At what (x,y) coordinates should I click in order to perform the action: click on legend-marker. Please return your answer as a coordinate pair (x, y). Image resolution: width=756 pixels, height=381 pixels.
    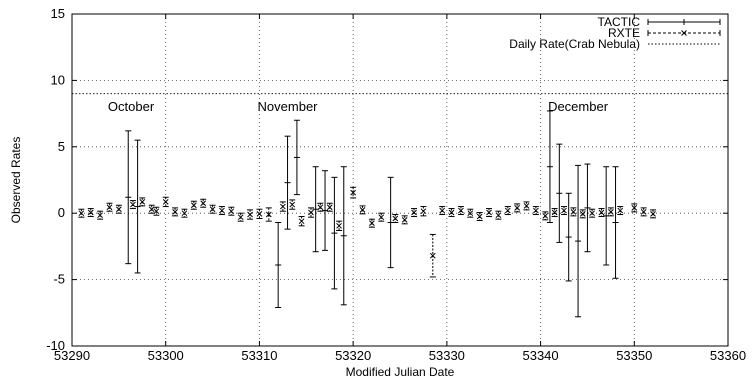
    Looking at the image, I should click on (684, 33).